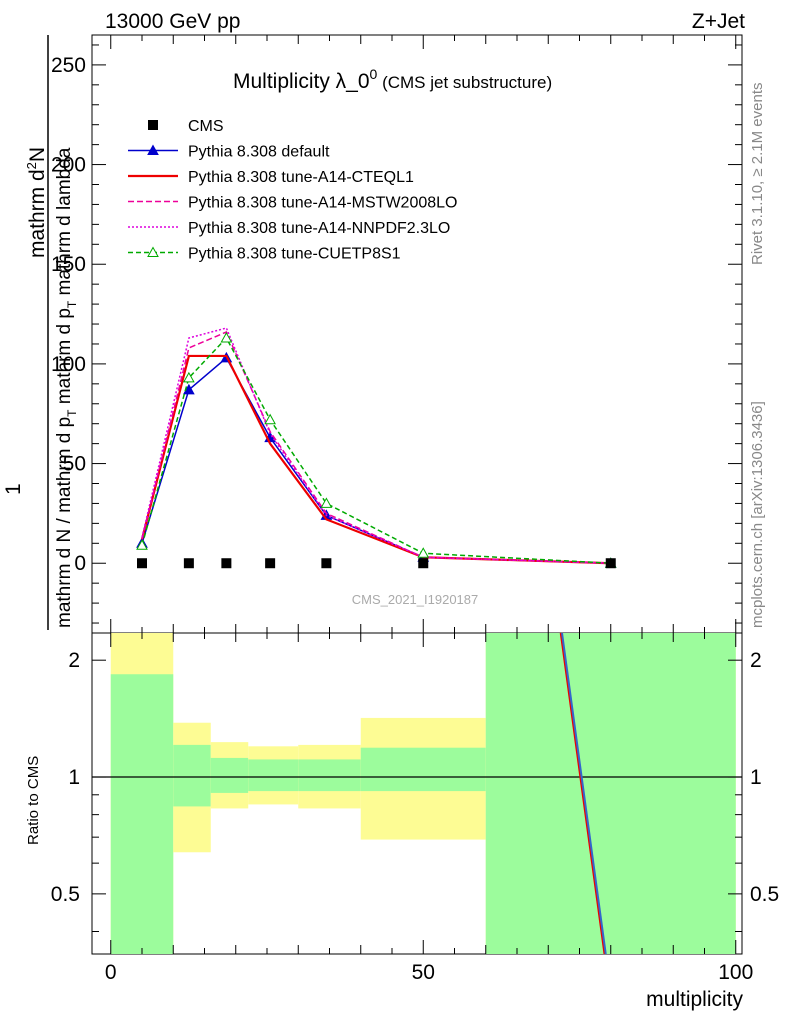 The image size is (786, 1024). Describe the element at coordinates (294, 254) in the screenshot. I see `legend-label: Pythia 8.308 tune-CUETP8S1` at that location.